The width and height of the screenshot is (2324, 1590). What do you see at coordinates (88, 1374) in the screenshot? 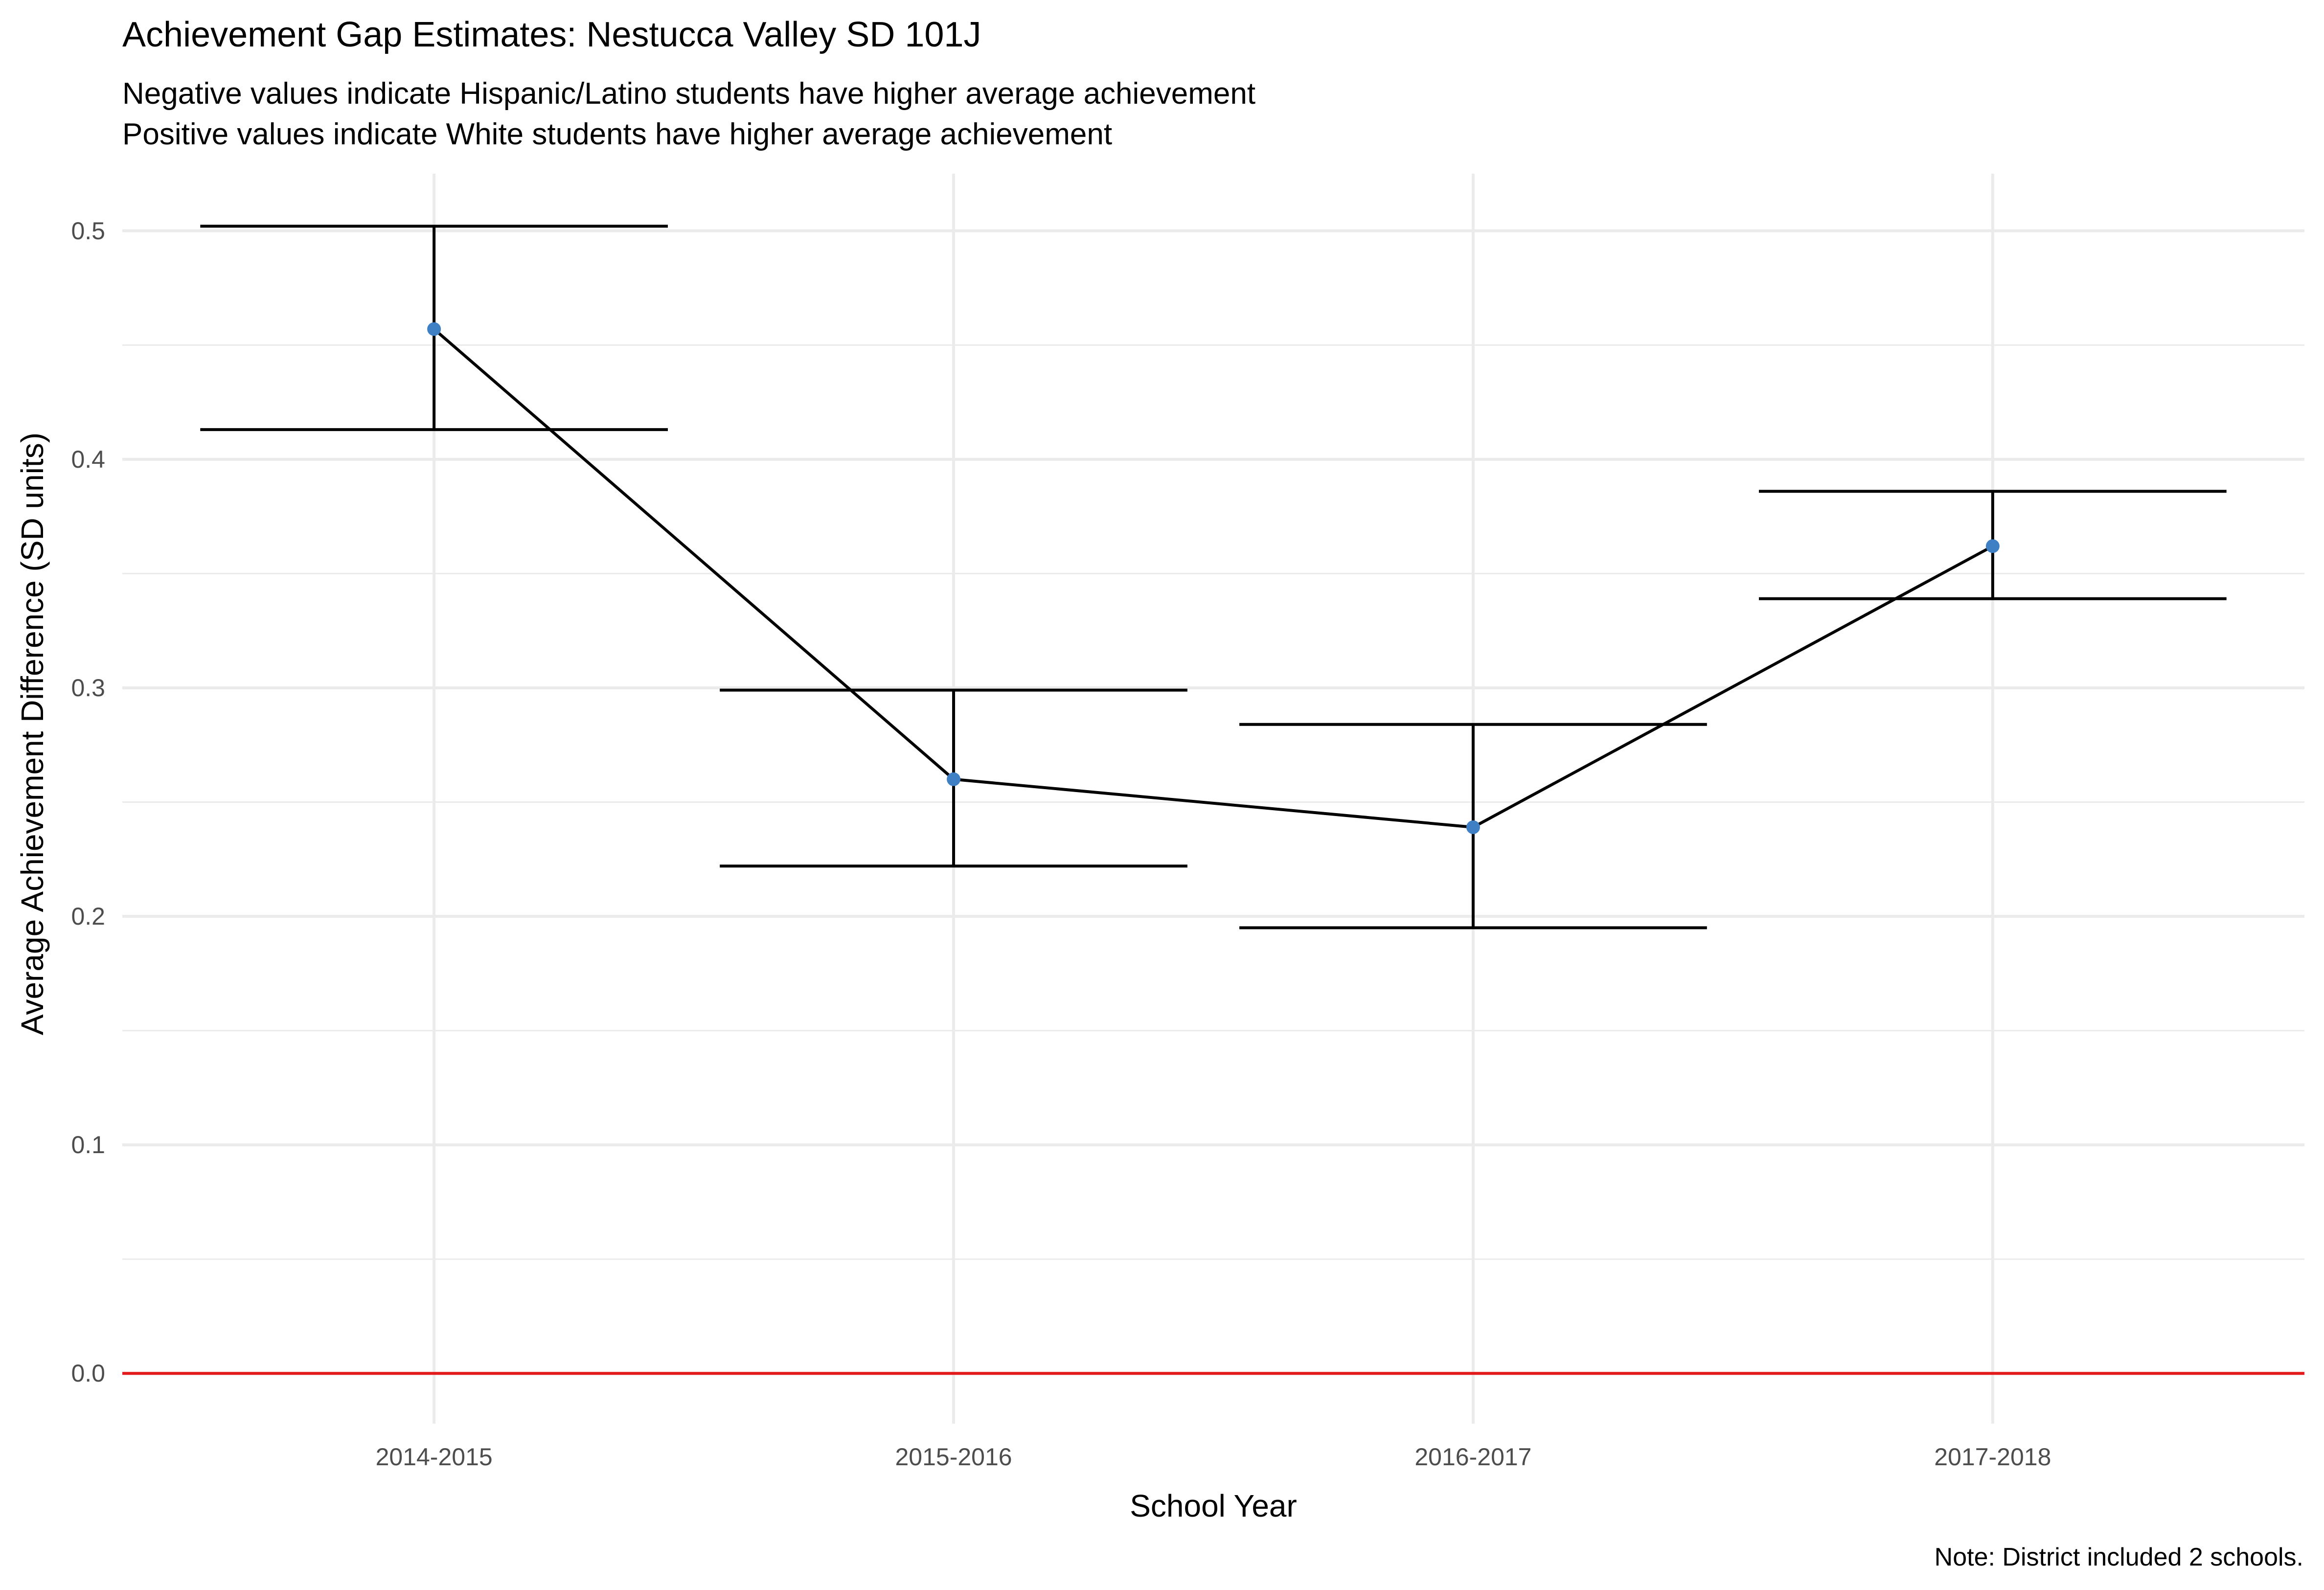
I see `y-tick-label: 0.0` at bounding box center [88, 1374].